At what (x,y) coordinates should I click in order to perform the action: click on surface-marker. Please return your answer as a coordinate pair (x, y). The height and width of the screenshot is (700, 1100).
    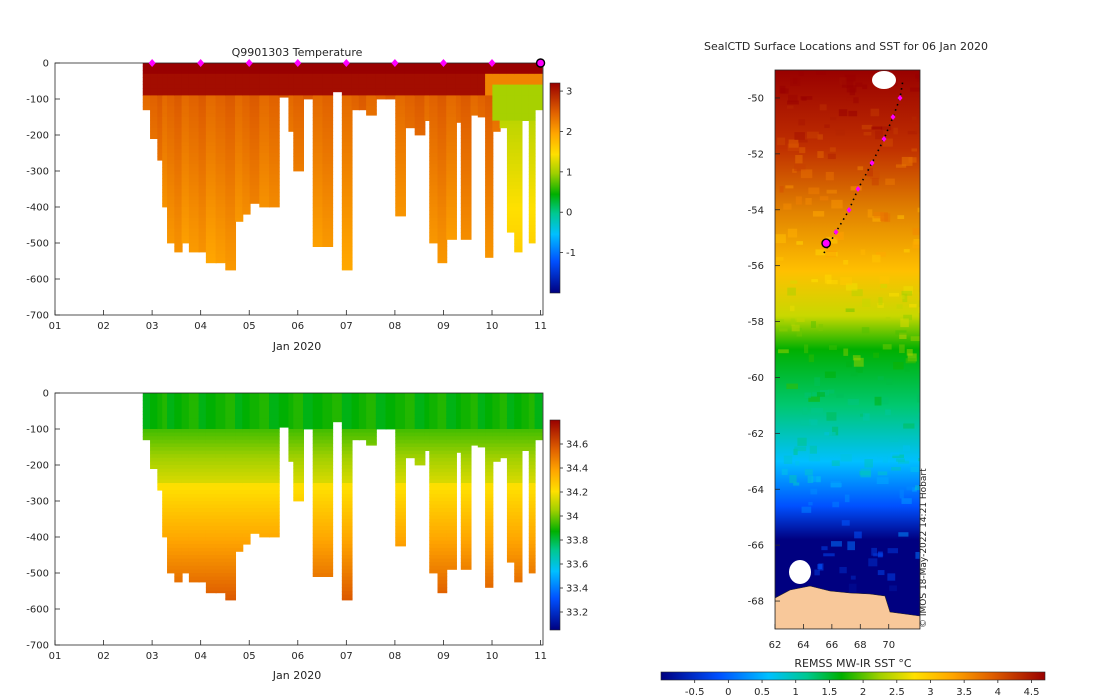
    Looking at the image, I should click on (249, 63).